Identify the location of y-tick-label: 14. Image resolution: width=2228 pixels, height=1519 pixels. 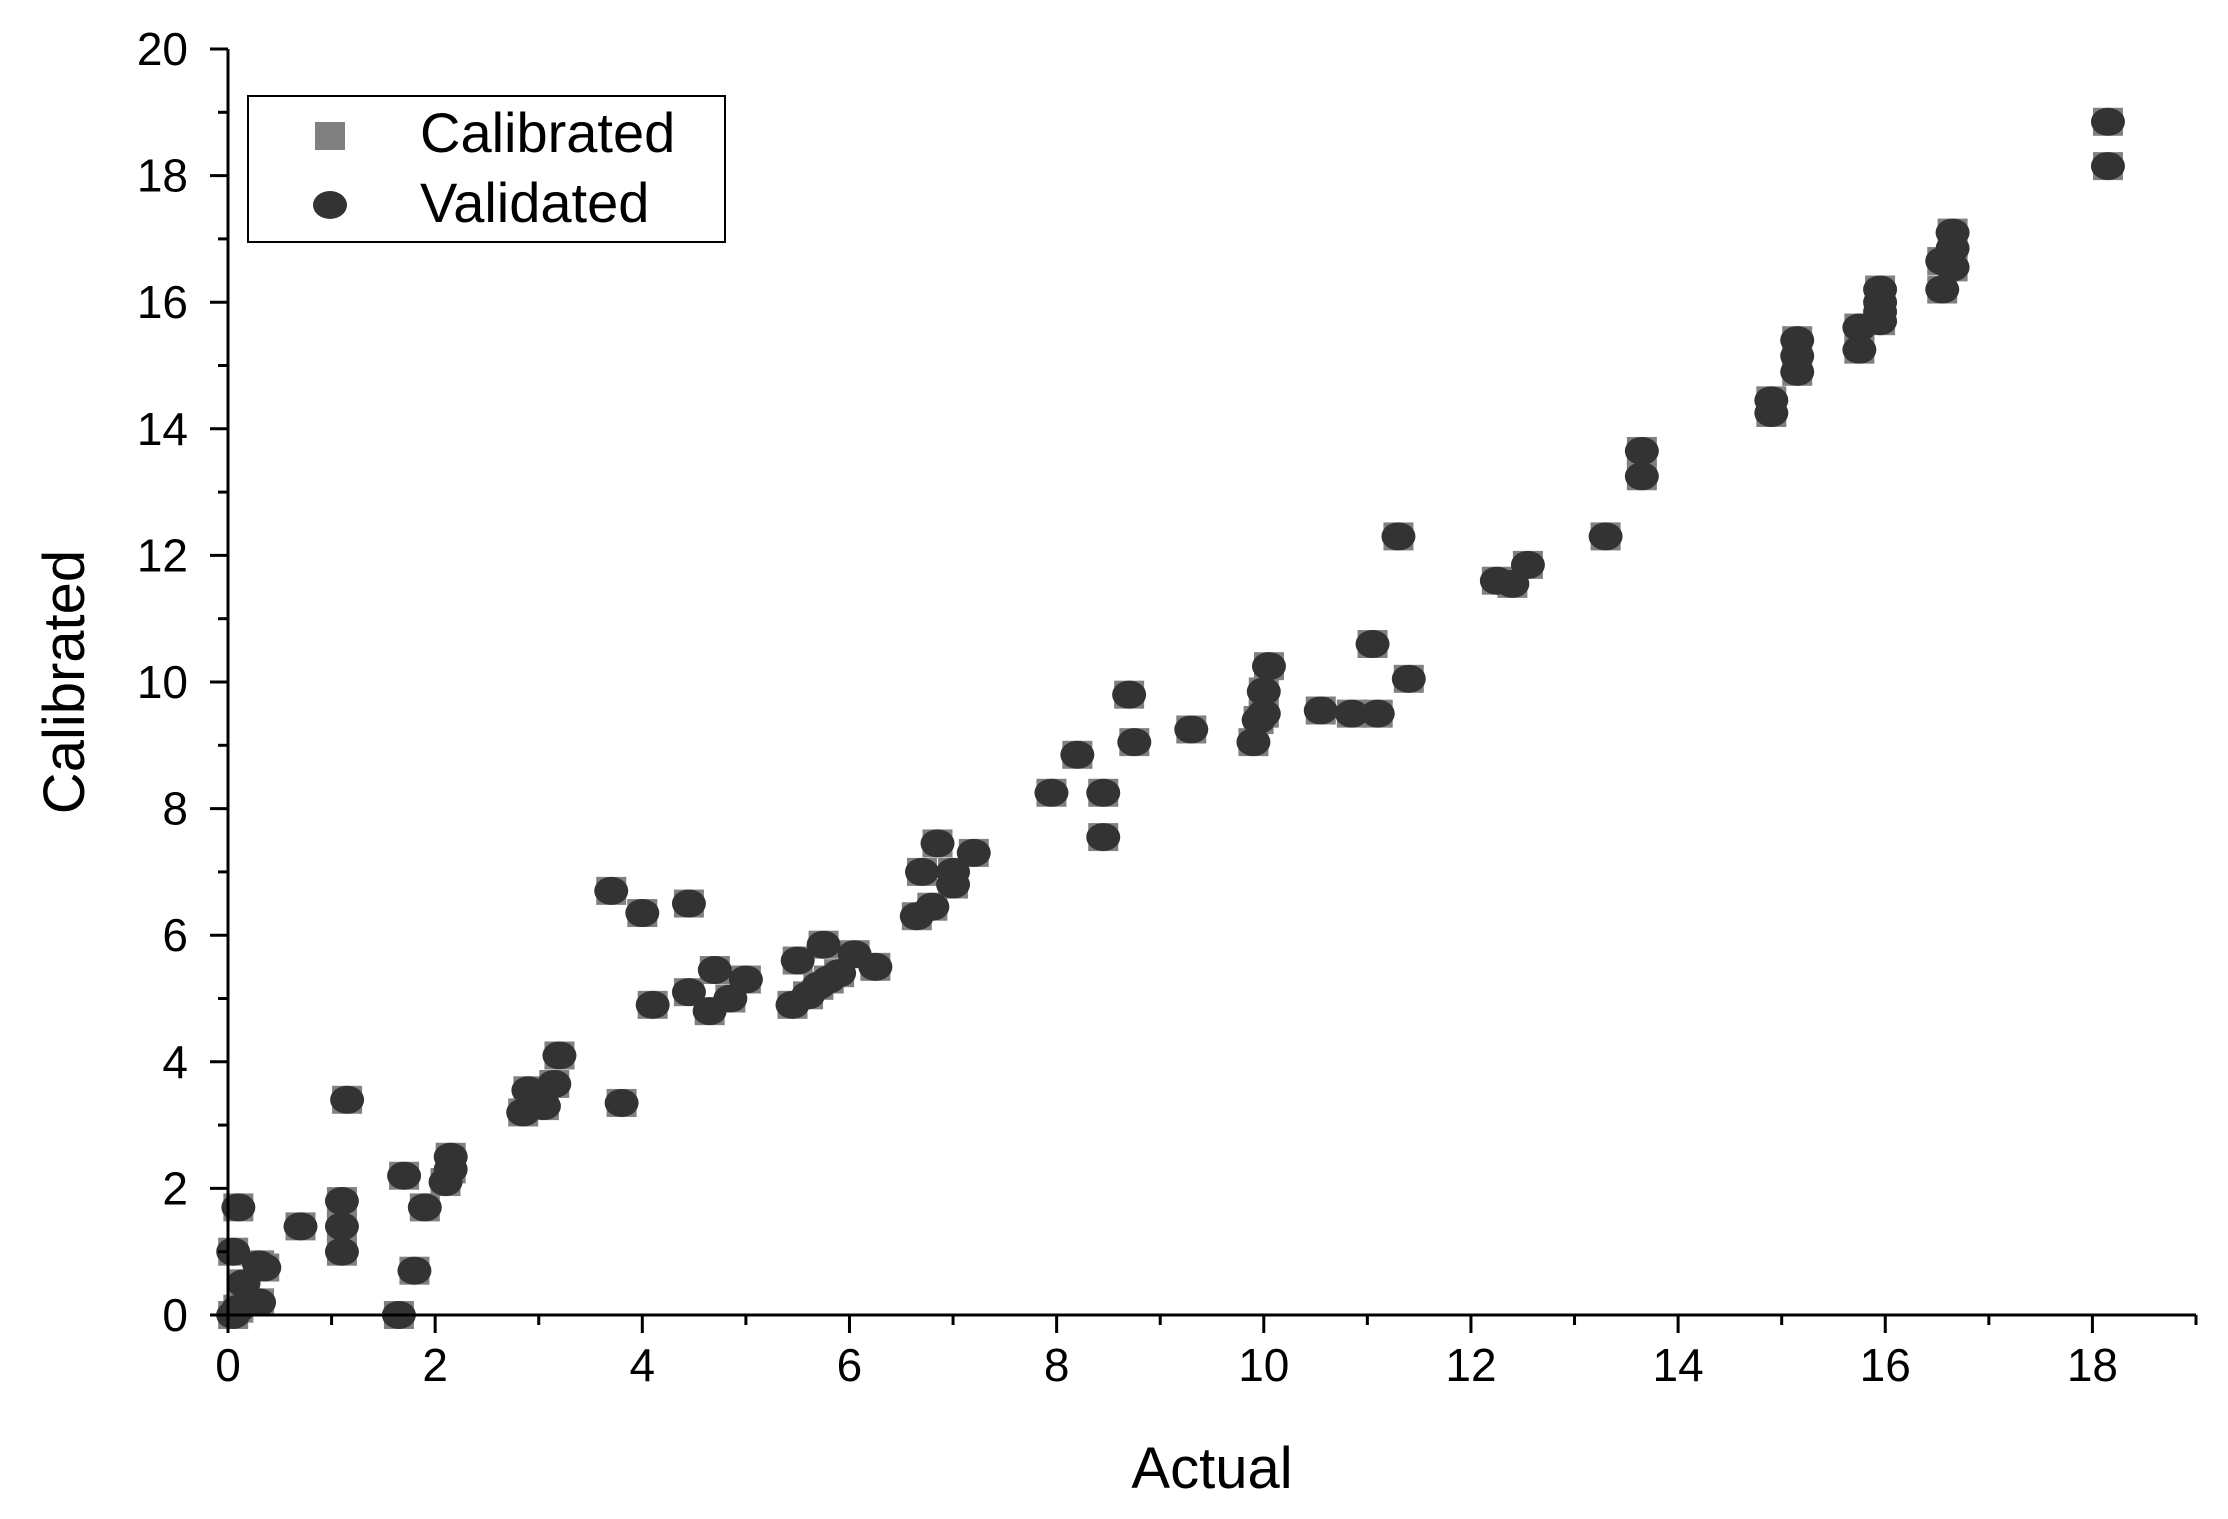
(162, 429).